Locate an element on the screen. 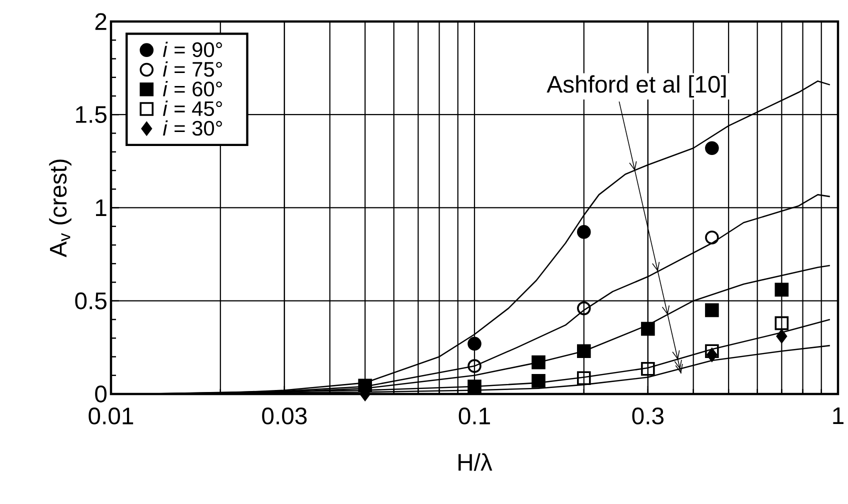 This screenshot has width=848, height=504. y-tick-label: 0.5 is located at coordinates (90, 301).